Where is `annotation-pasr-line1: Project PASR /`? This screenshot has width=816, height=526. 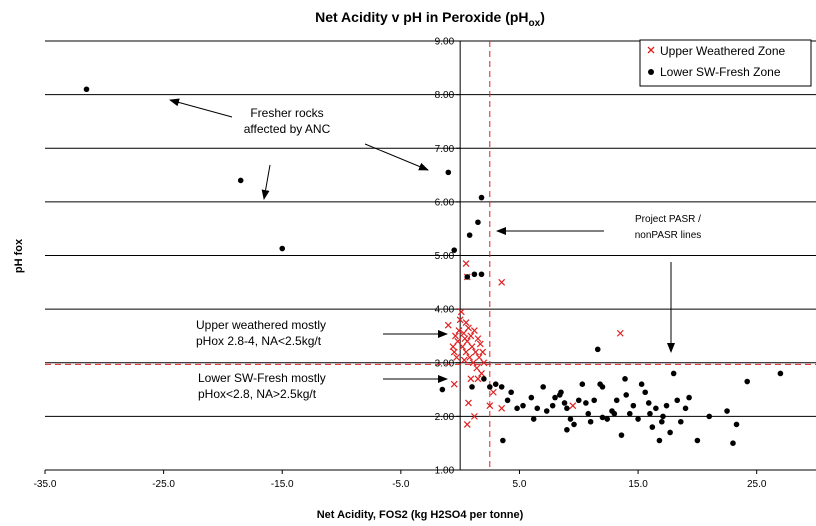 annotation-pasr-line1: Project PASR / is located at coordinates (668, 219).